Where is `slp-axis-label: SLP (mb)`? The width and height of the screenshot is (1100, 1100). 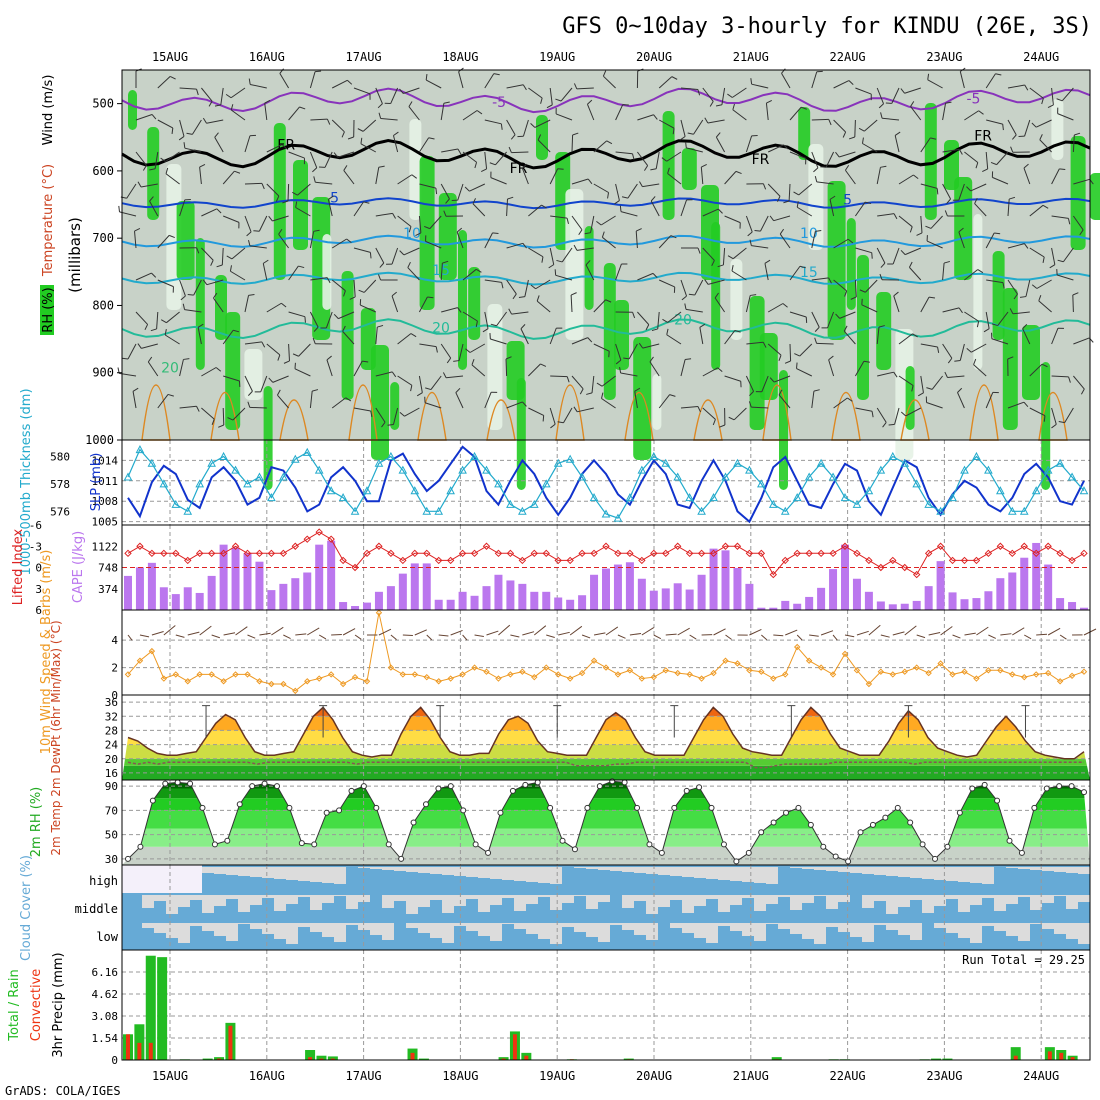 slp-axis-label: SLP (mb) is located at coordinates (96, 482).